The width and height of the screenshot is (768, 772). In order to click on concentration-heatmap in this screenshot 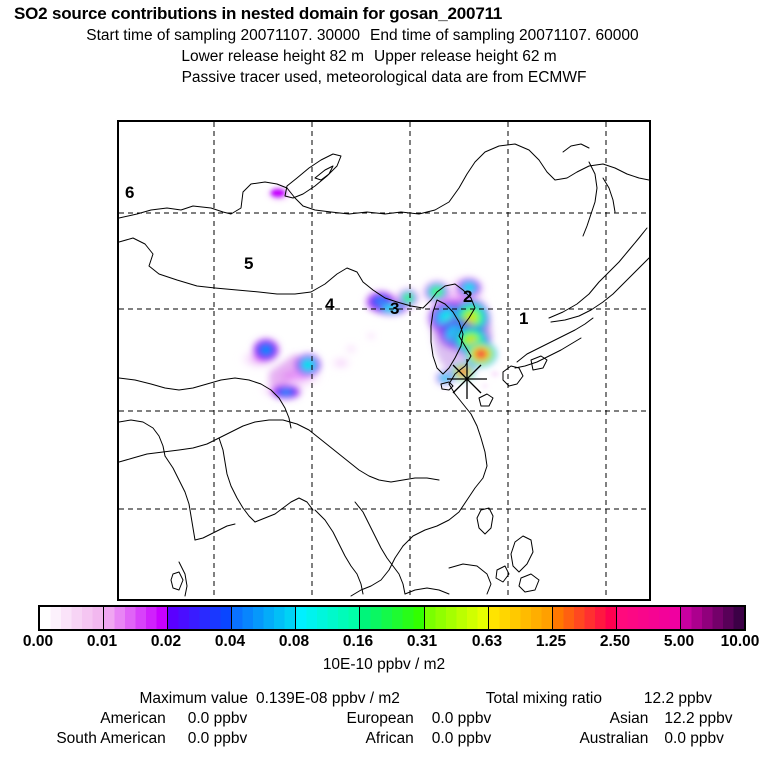, I will do `click(369, 291)`.